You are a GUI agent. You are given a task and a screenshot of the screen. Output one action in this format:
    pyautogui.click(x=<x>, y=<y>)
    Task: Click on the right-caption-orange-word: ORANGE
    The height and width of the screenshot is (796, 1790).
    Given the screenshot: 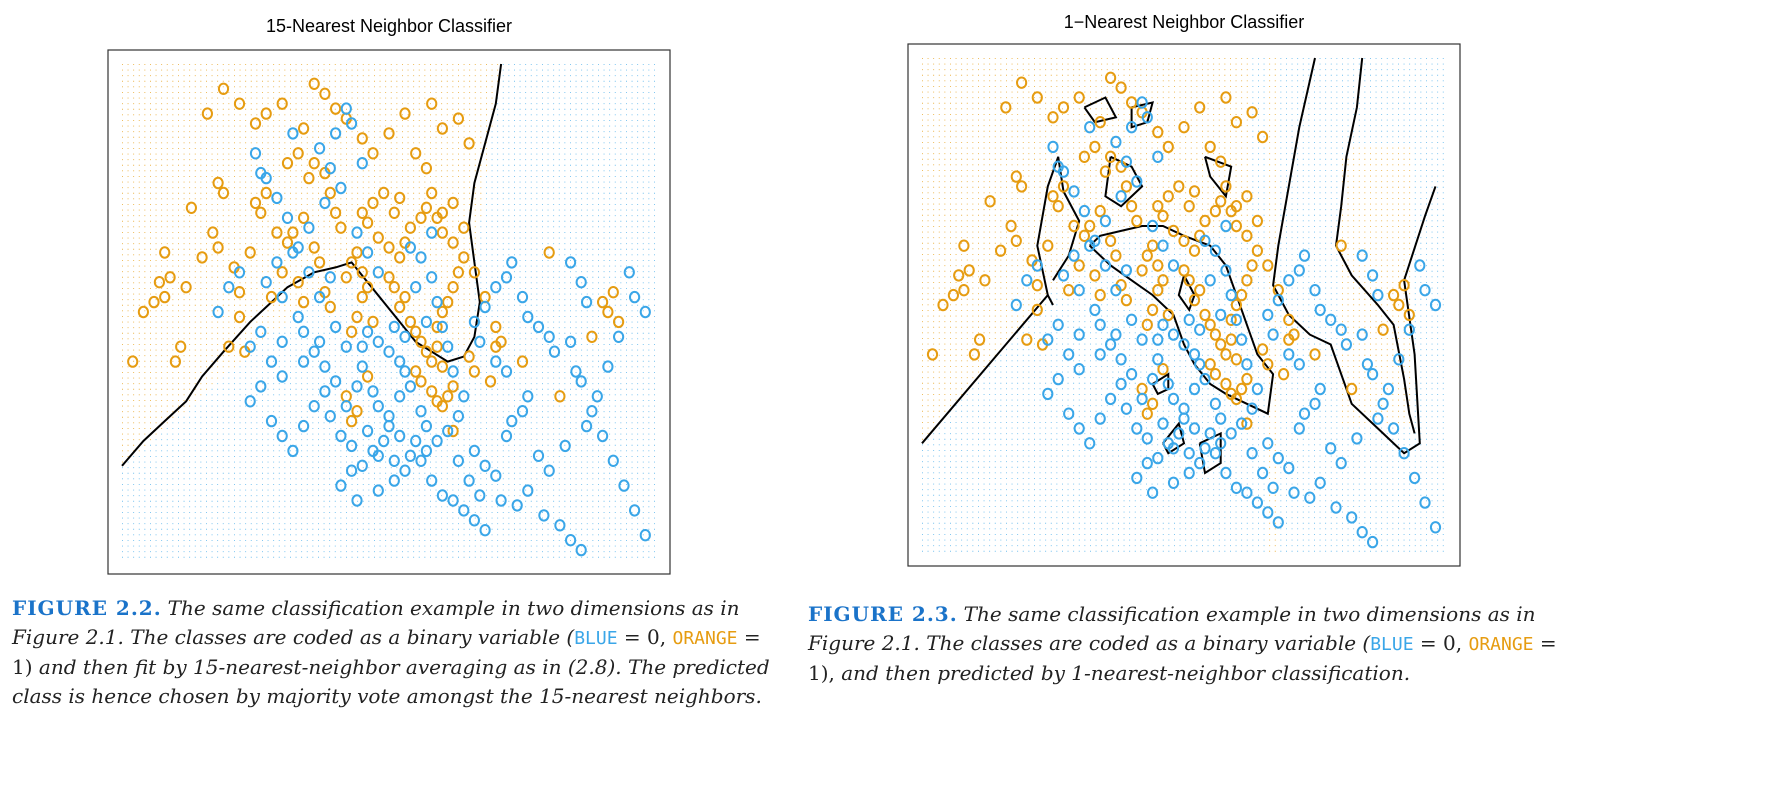 What is the action you would take?
    pyautogui.click(x=1501, y=644)
    